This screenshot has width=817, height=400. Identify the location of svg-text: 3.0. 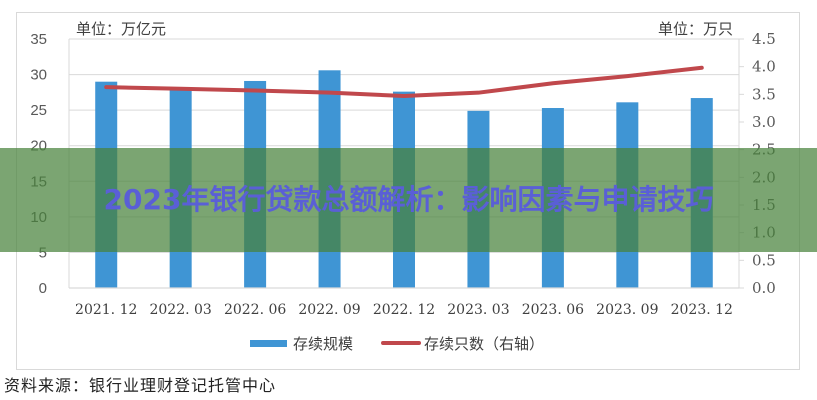
(764, 122).